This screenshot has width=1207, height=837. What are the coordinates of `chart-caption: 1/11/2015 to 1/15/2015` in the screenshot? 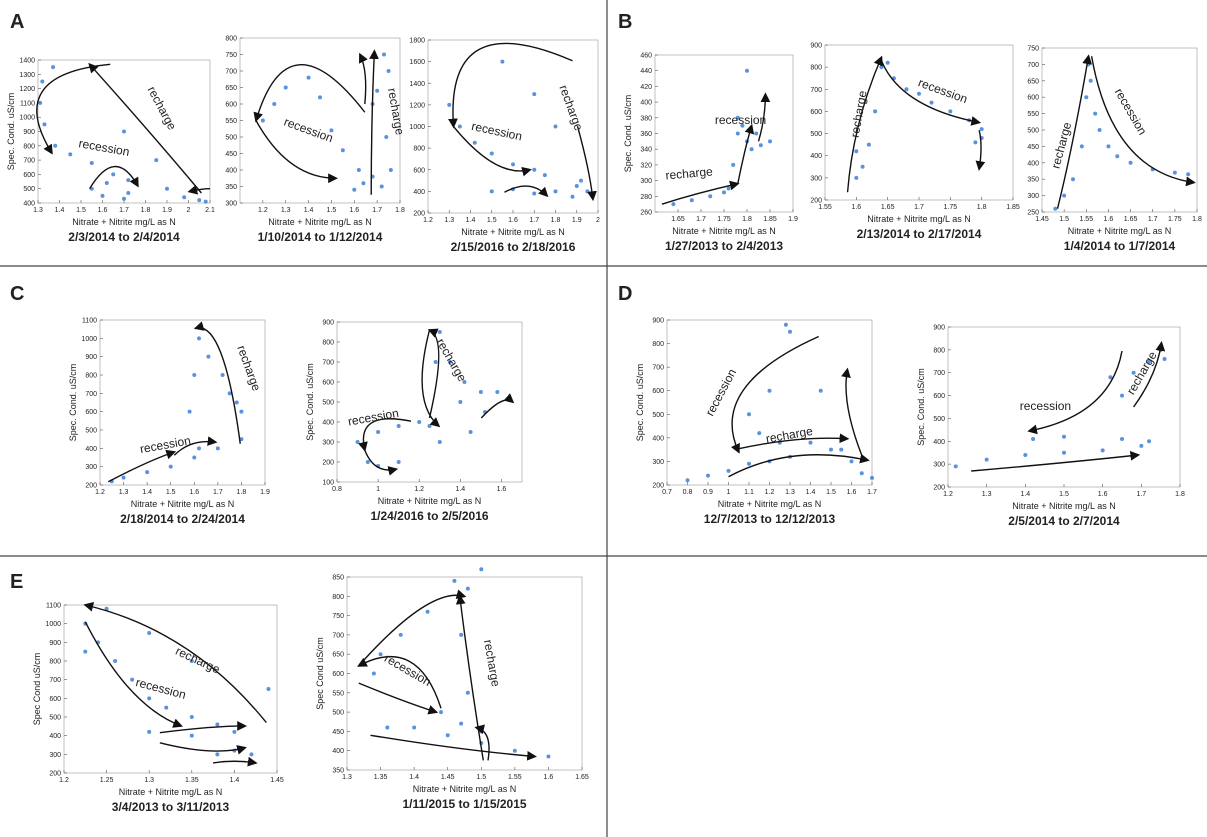 It's located at (464, 804).